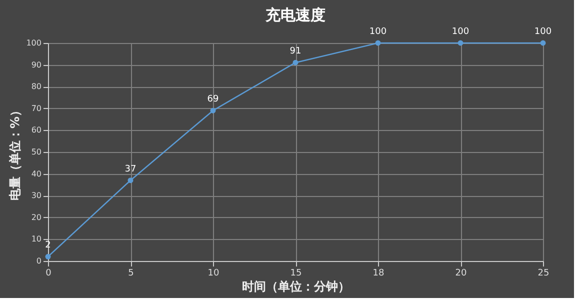 Image resolution: width=583 pixels, height=305 pixels. Describe the element at coordinates (36, 195) in the screenshot. I see `y-tick-label: 30` at that location.